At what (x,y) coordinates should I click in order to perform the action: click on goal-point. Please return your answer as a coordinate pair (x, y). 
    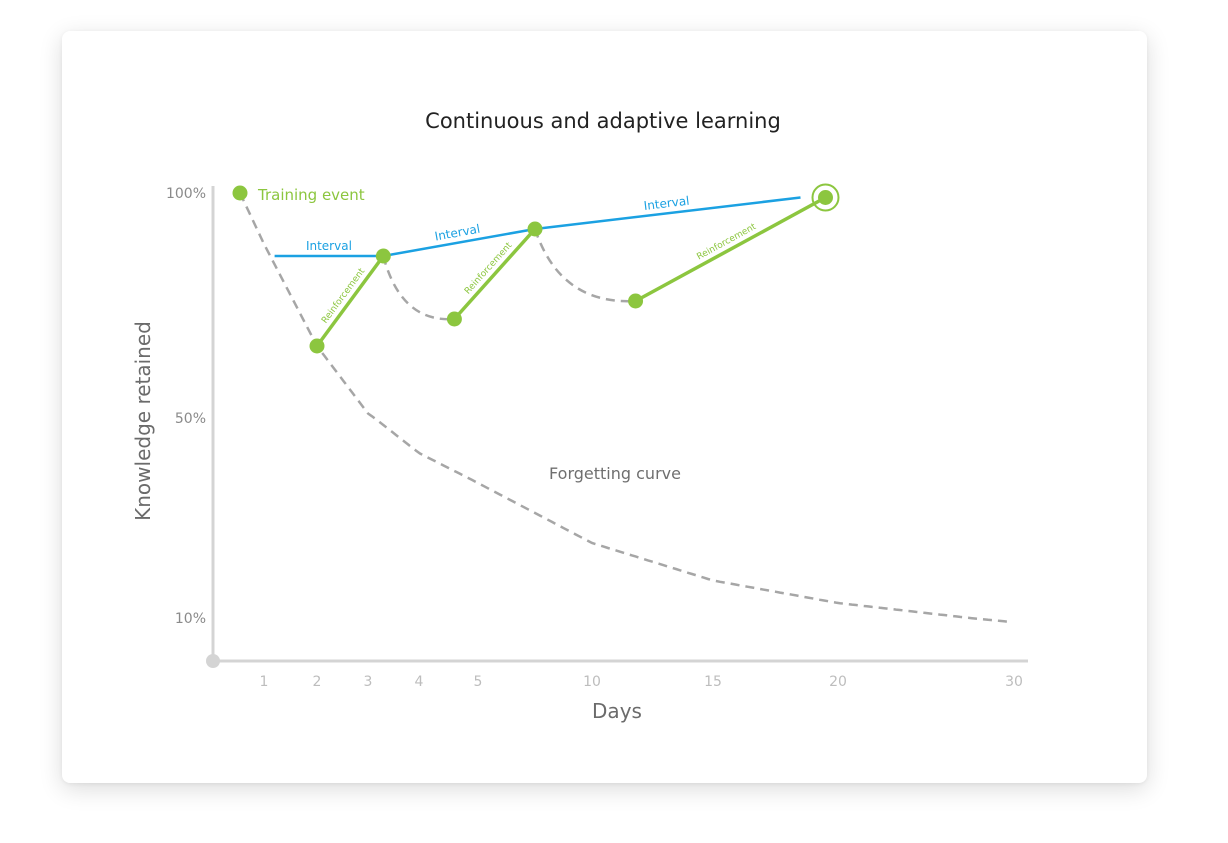
    Looking at the image, I should click on (825, 197).